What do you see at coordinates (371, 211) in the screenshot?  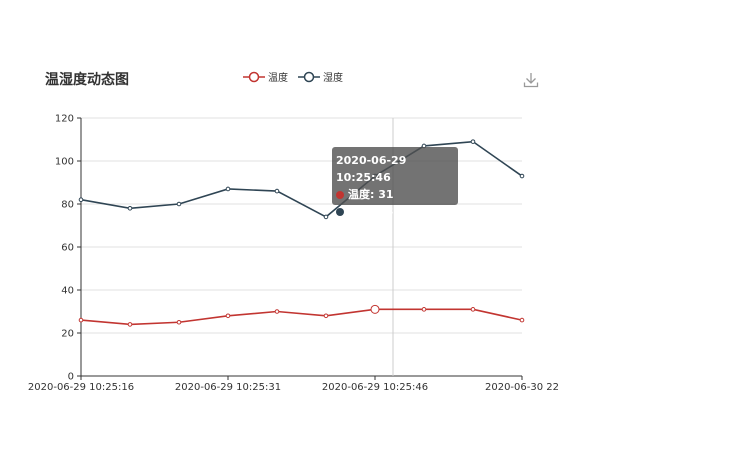 I see `tooltip-humidity-value: 湿度: 58` at bounding box center [371, 211].